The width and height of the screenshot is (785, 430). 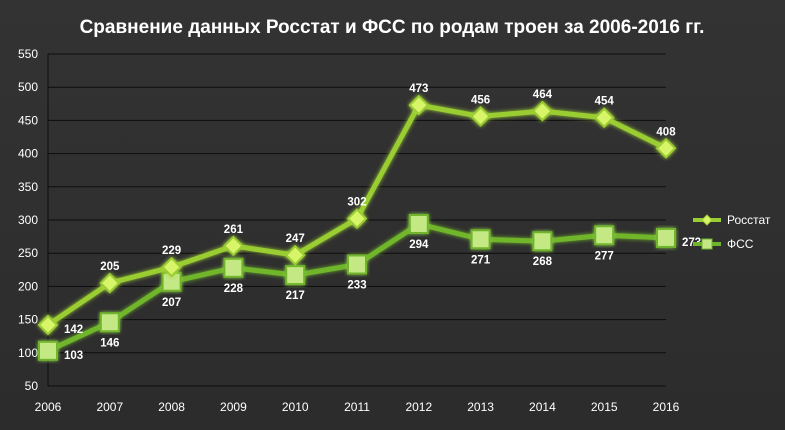 What do you see at coordinates (234, 289) in the screenshot?
I see `data-label-fss: 228` at bounding box center [234, 289].